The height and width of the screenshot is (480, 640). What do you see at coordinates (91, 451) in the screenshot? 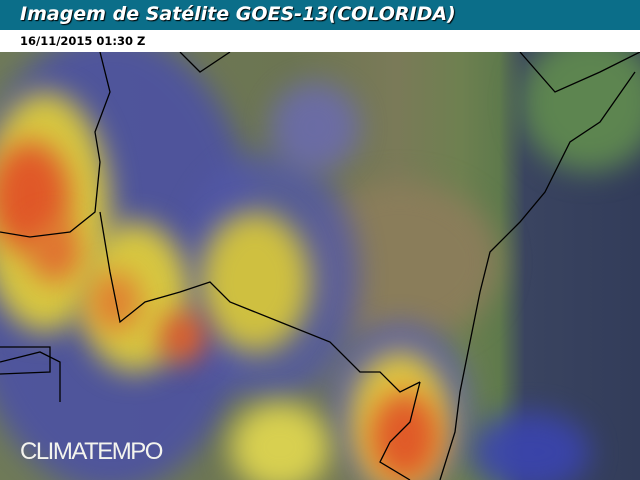
I see `climatempo-logo: CLIMATEMPO` at bounding box center [91, 451].